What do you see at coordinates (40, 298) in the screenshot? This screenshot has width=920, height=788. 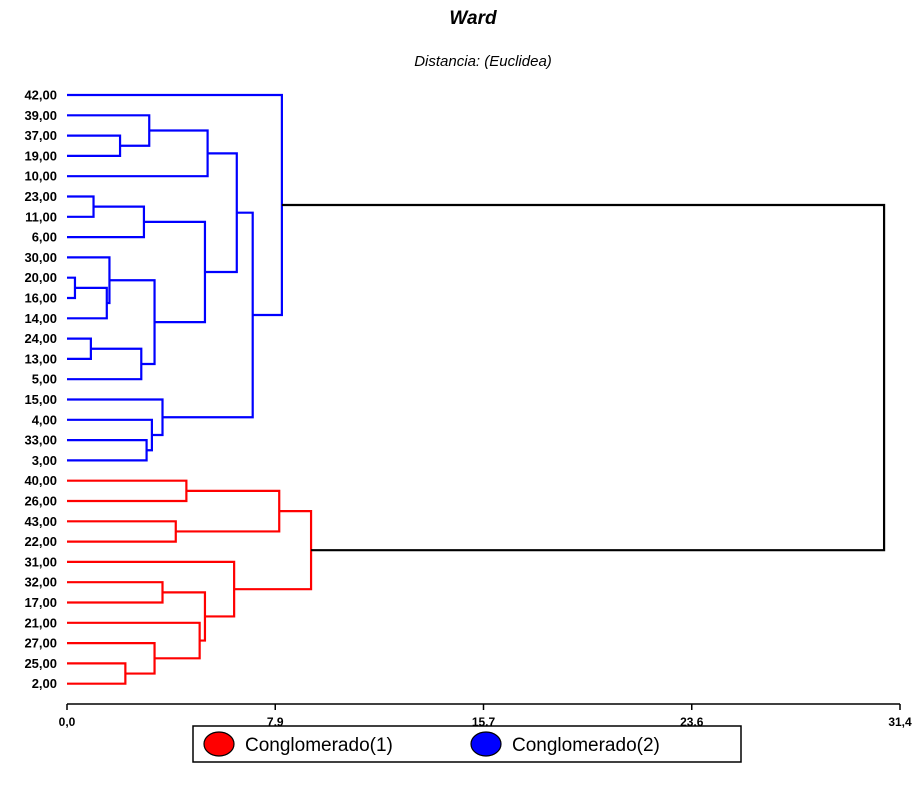 I see `leaf-label: 16,00` at bounding box center [40, 298].